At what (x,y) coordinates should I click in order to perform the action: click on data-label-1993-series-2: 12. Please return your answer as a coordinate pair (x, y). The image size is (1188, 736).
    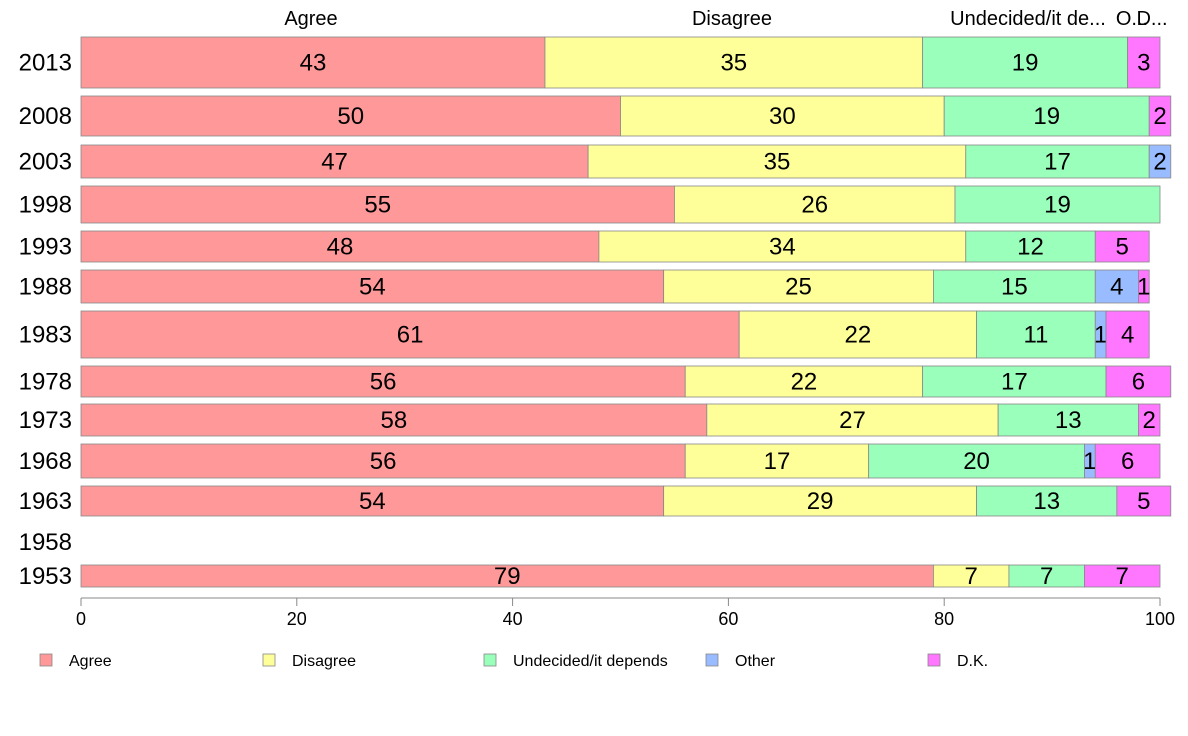
    Looking at the image, I should click on (1030, 247).